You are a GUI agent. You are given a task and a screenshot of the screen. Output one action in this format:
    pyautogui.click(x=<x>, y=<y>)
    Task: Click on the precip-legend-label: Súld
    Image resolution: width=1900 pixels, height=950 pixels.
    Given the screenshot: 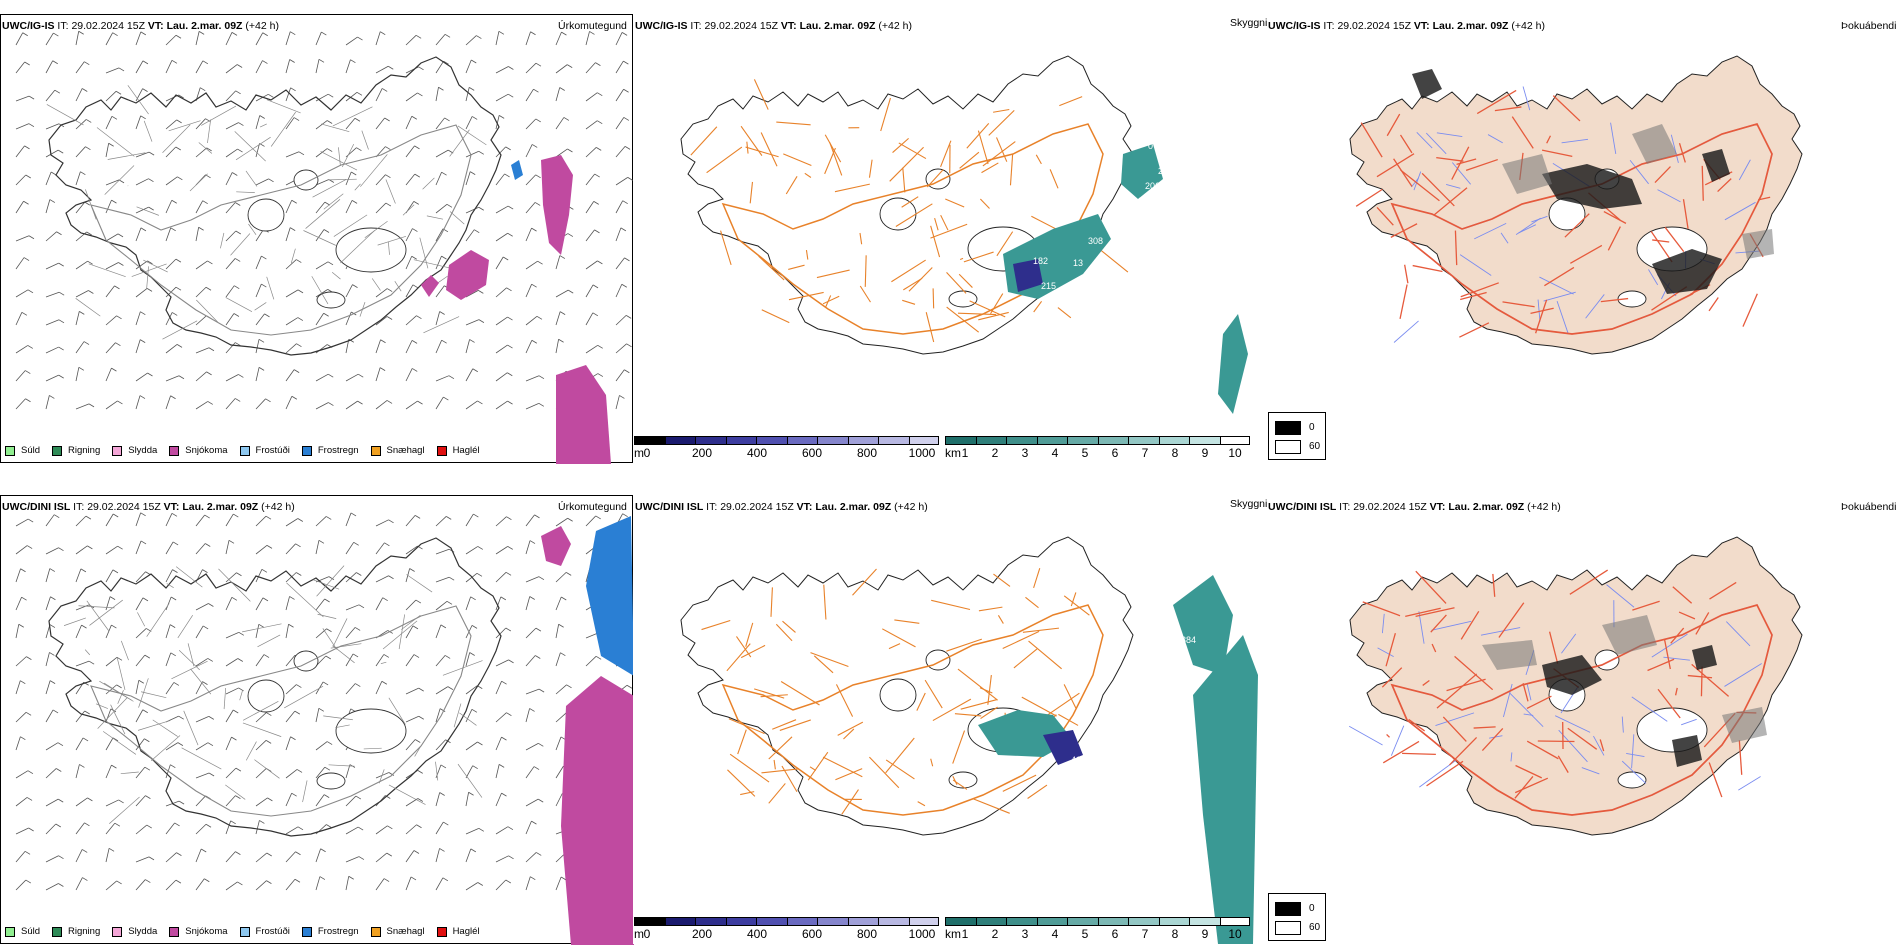 What is the action you would take?
    pyautogui.click(x=31, y=450)
    